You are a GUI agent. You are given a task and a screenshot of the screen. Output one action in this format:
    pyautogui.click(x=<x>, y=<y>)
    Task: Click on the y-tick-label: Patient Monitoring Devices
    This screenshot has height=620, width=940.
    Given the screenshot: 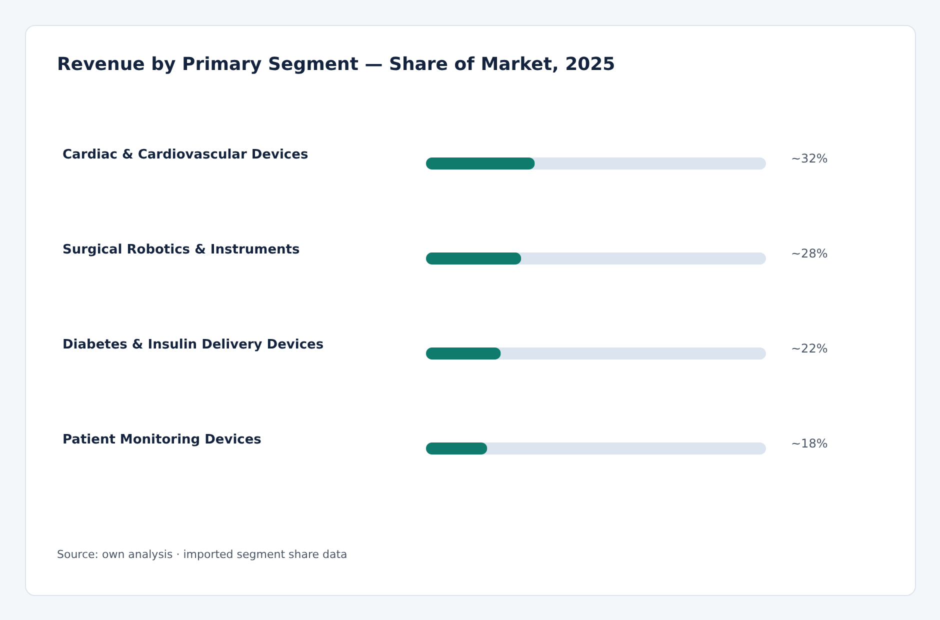 What is the action you would take?
    pyautogui.click(x=162, y=440)
    